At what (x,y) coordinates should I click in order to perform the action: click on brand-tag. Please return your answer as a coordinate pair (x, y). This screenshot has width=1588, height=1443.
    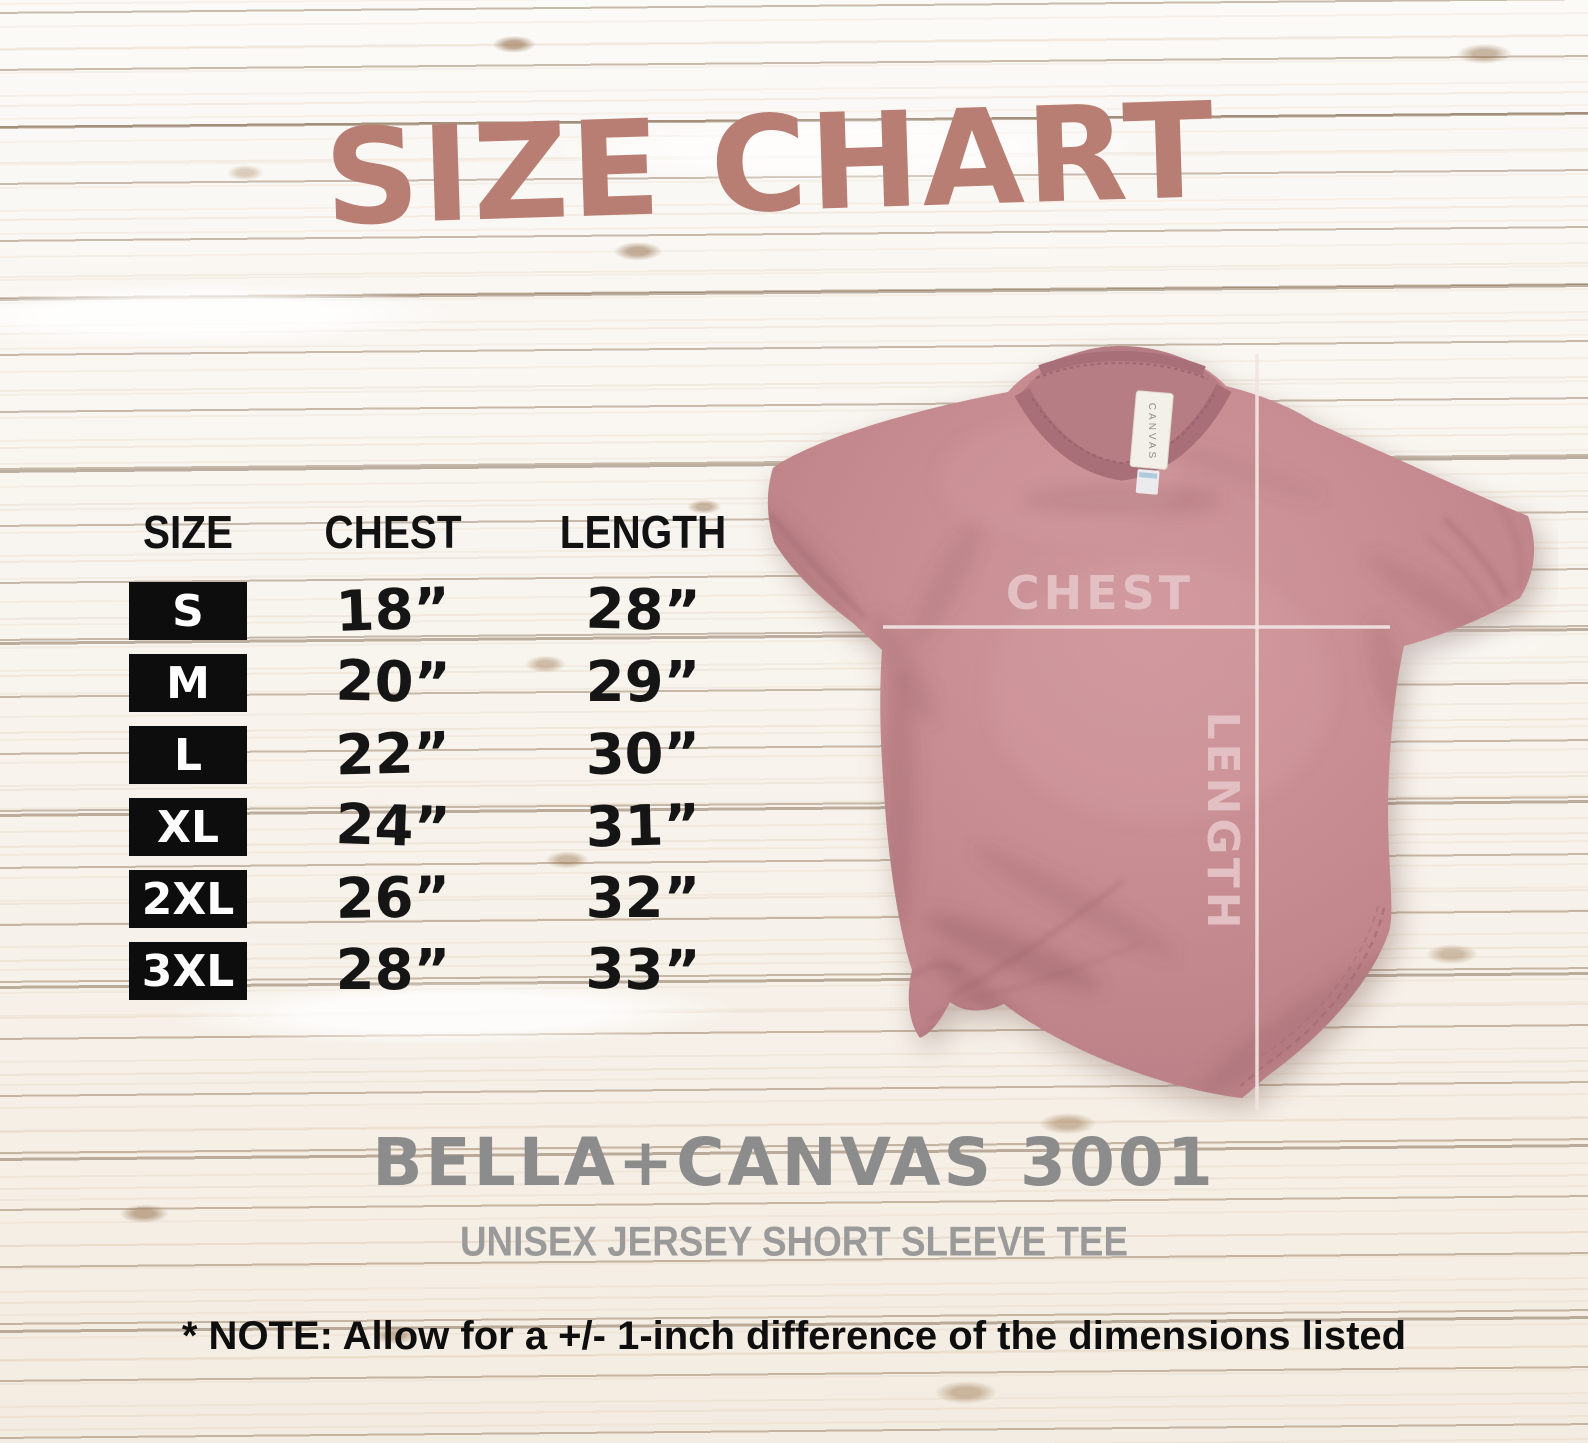
    Looking at the image, I should click on (1151, 442).